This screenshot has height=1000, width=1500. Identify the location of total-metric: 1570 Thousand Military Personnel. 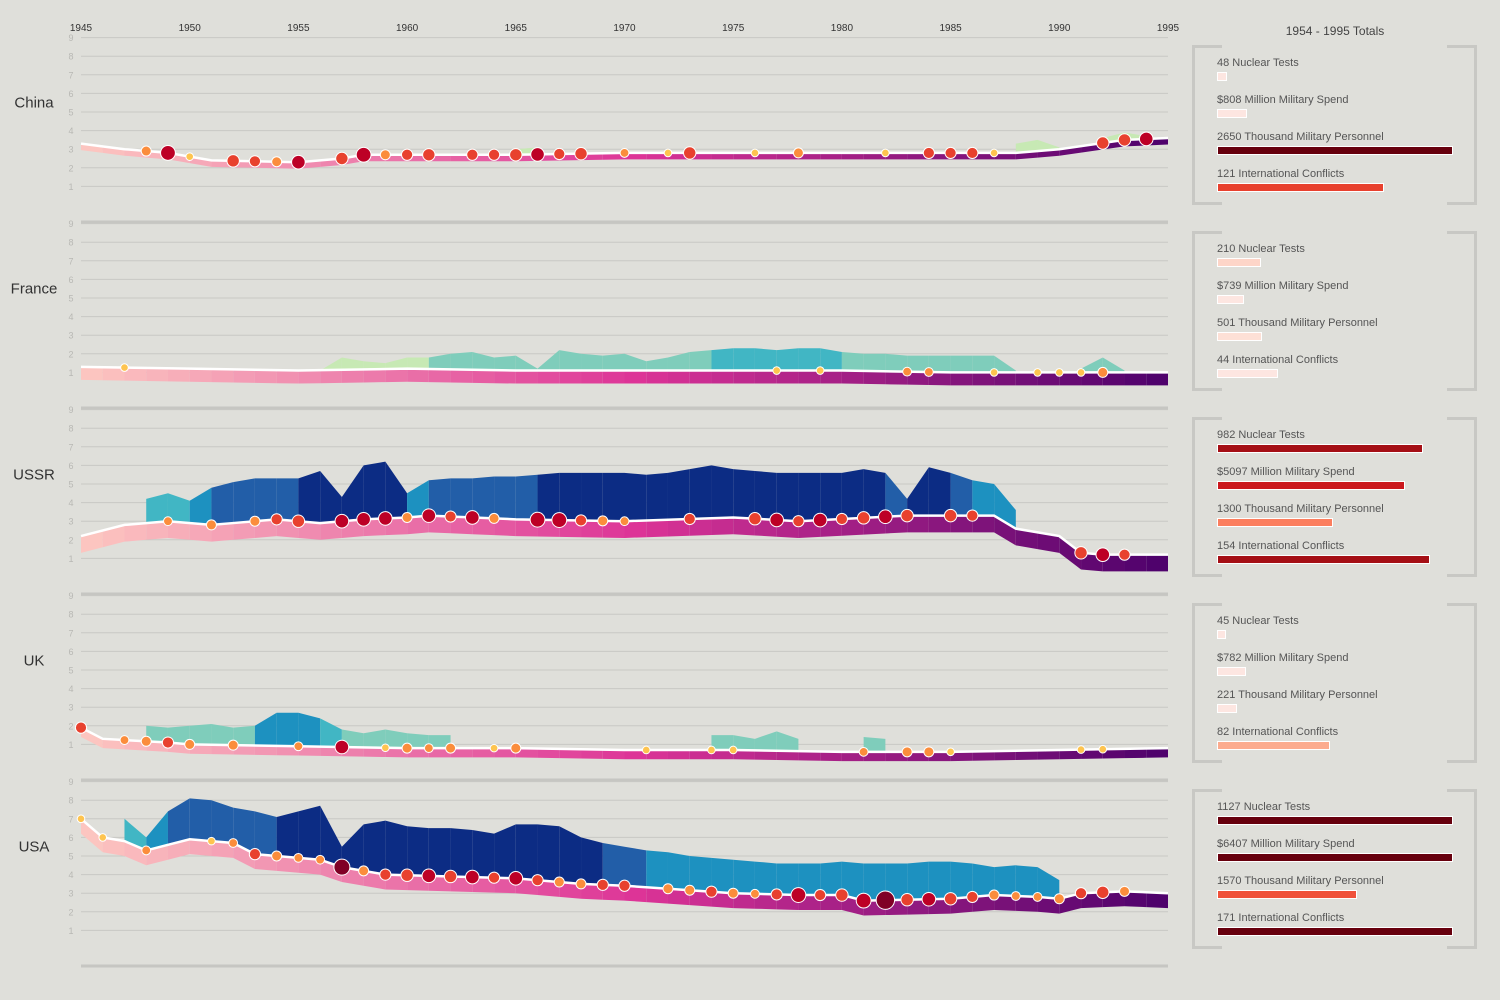
(1337, 887).